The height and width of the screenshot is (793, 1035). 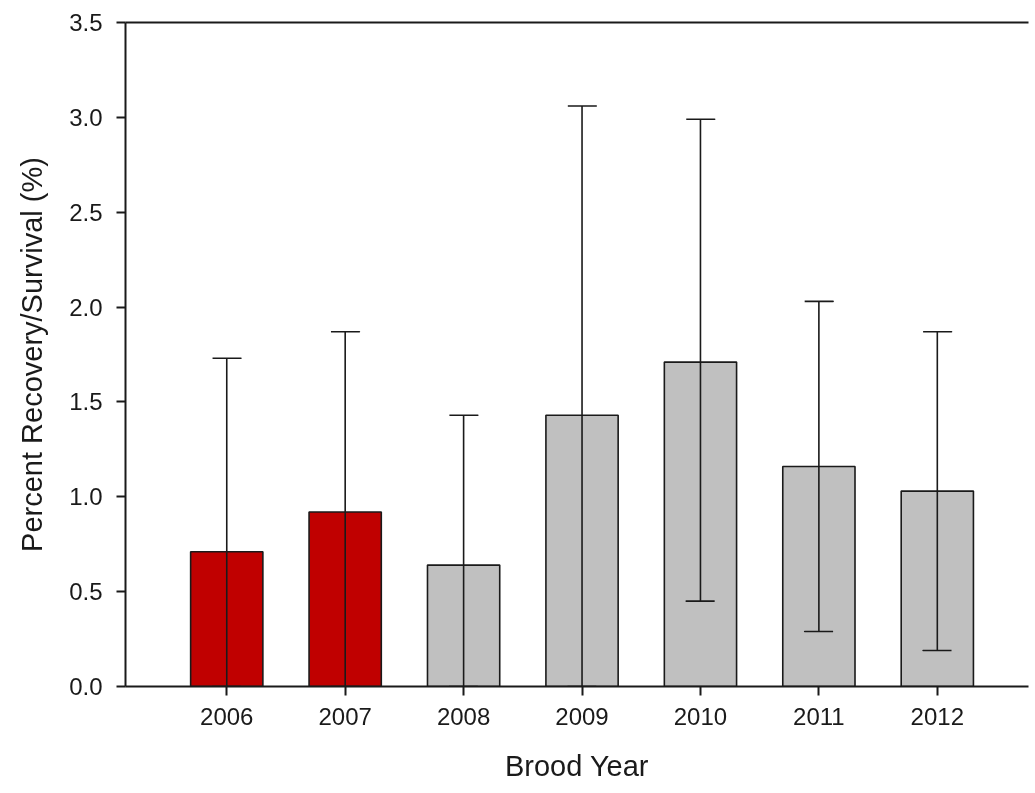 What do you see at coordinates (345, 716) in the screenshot?
I see `x-tick-label: 2007` at bounding box center [345, 716].